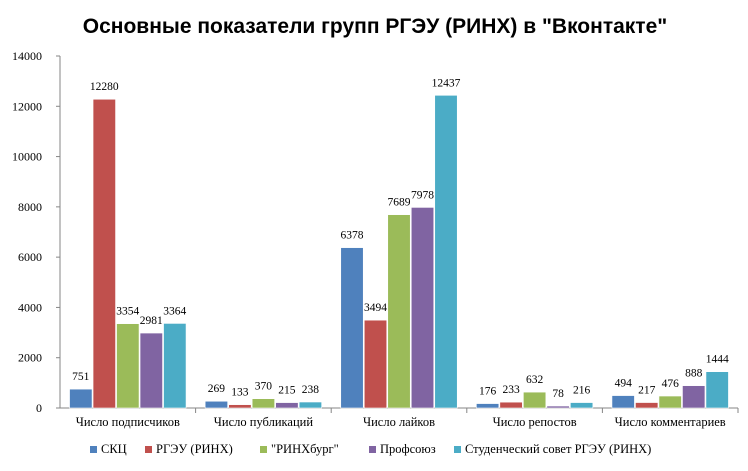  Describe the element at coordinates (647, 391) in the screenshot. I see `data-label: 217` at that location.